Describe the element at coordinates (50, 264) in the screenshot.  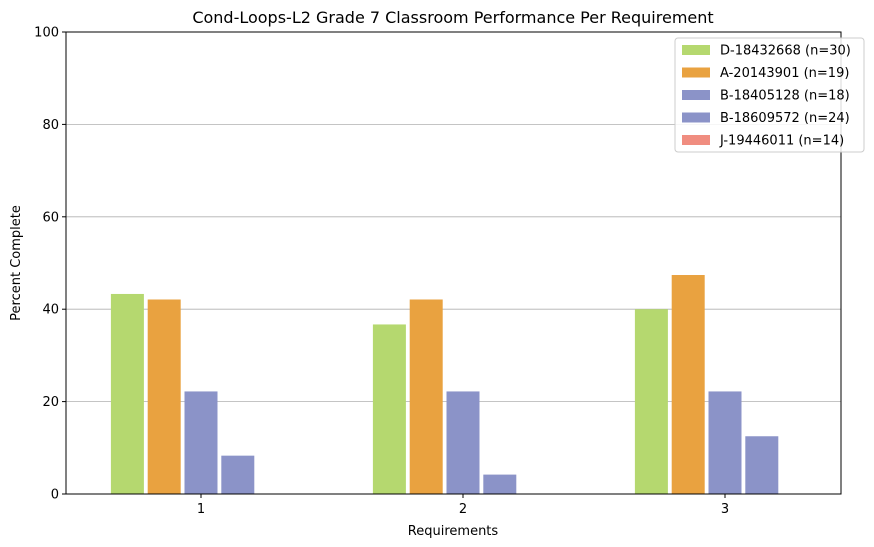
I see `y-axis: 0 20 40 60 80 100` at that location.